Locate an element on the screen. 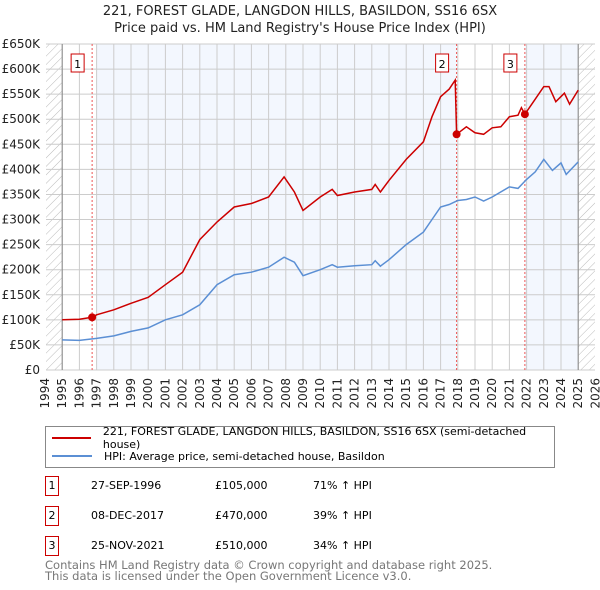 Image resolution: width=600 pixels, height=590 pixels. sale-date: 25-NOV-2021 is located at coordinates (128, 545).